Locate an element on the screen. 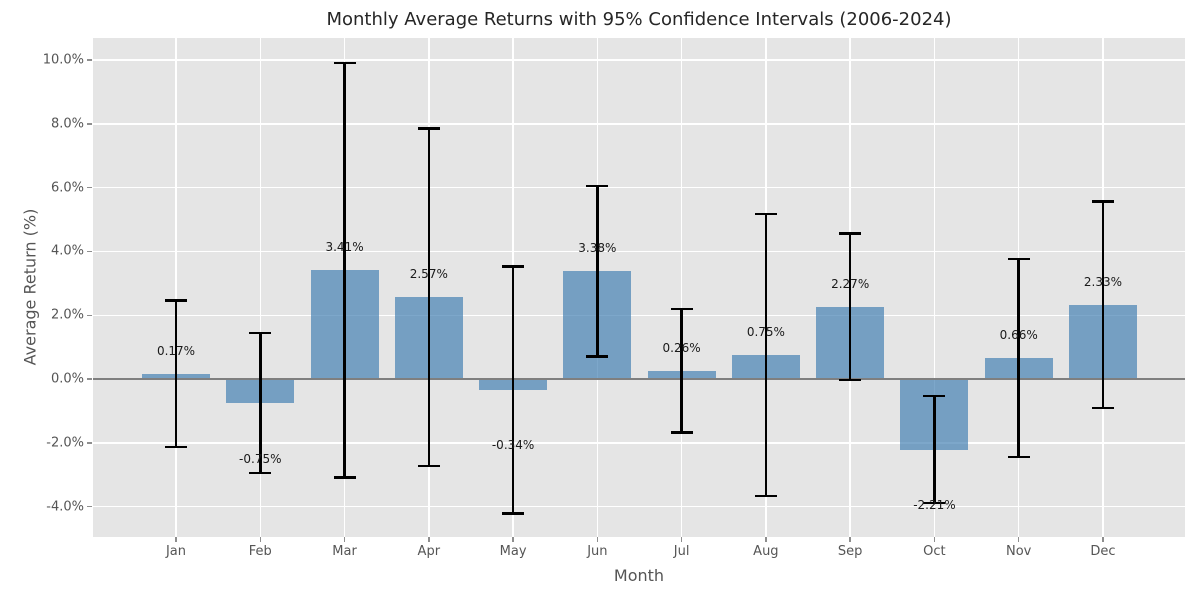 Image resolution: width=1200 pixels, height=600 pixels. error-bar-may is located at coordinates (513, 390).